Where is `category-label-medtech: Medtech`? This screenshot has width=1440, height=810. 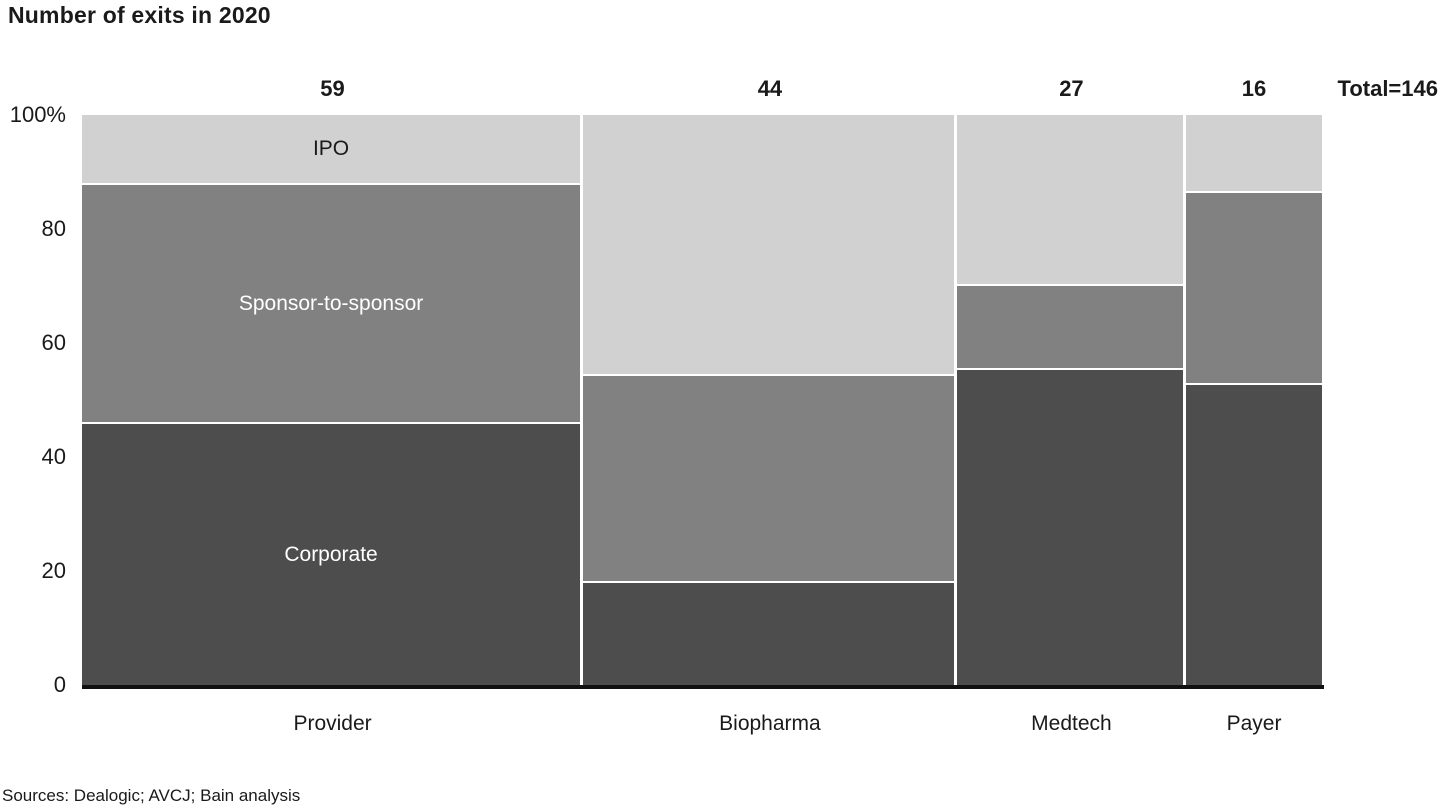 category-label-medtech: Medtech is located at coordinates (1071, 723).